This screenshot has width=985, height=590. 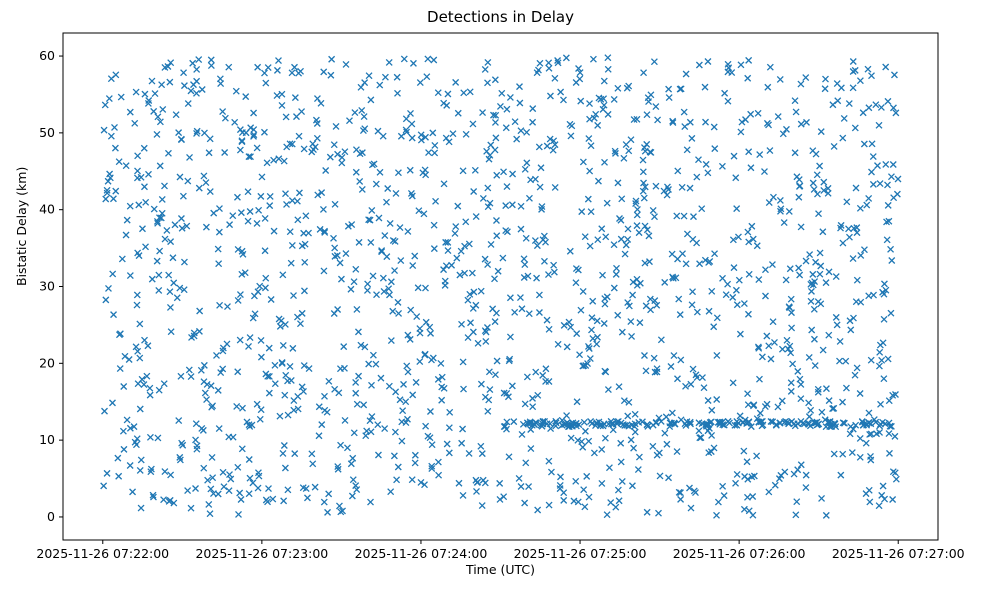 What do you see at coordinates (580, 553) in the screenshot?
I see `x-tick-label: 2025-11-26 07:25:00` at bounding box center [580, 553].